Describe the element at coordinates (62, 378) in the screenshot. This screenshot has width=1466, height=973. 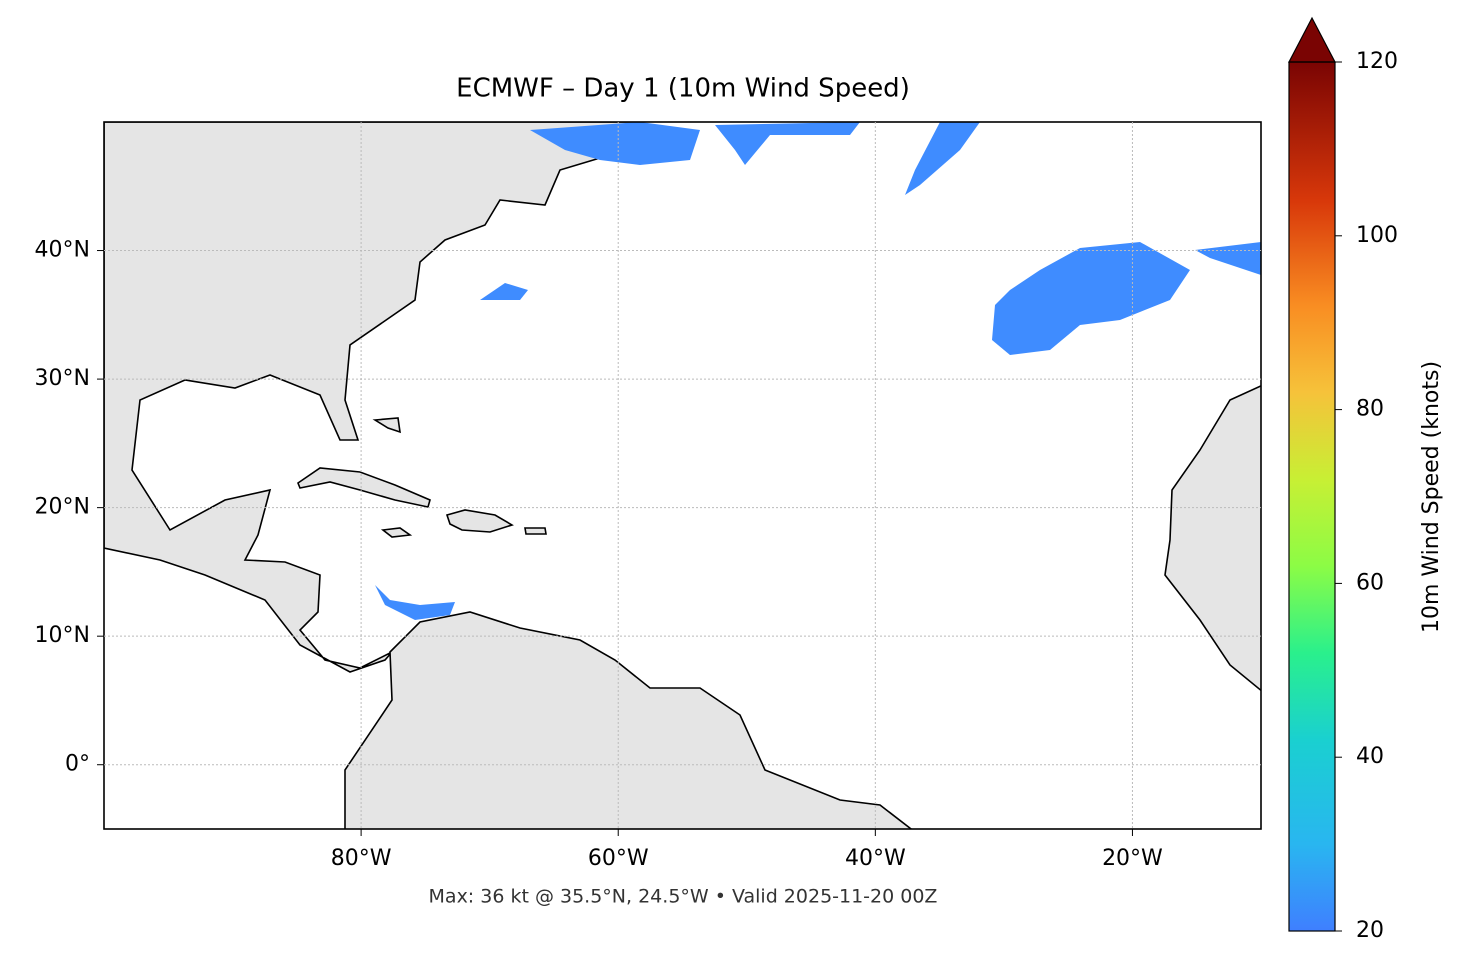
I see `y-tick-label: 30°N` at that location.